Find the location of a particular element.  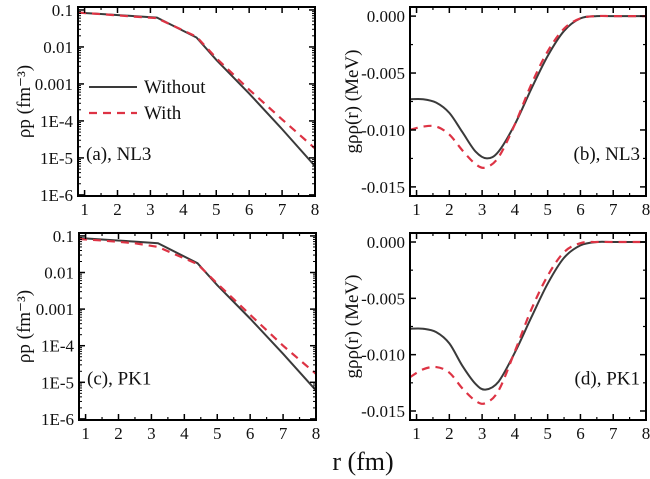

x-axis-title: r (fm) is located at coordinates (362, 461).